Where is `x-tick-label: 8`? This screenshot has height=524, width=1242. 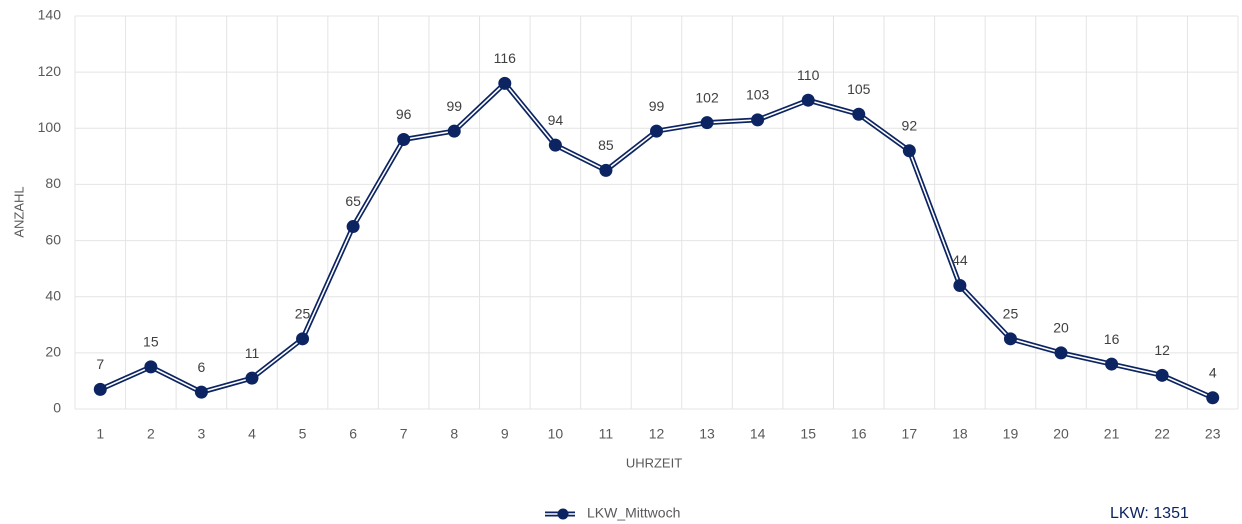 x-tick-label: 8 is located at coordinates (454, 434).